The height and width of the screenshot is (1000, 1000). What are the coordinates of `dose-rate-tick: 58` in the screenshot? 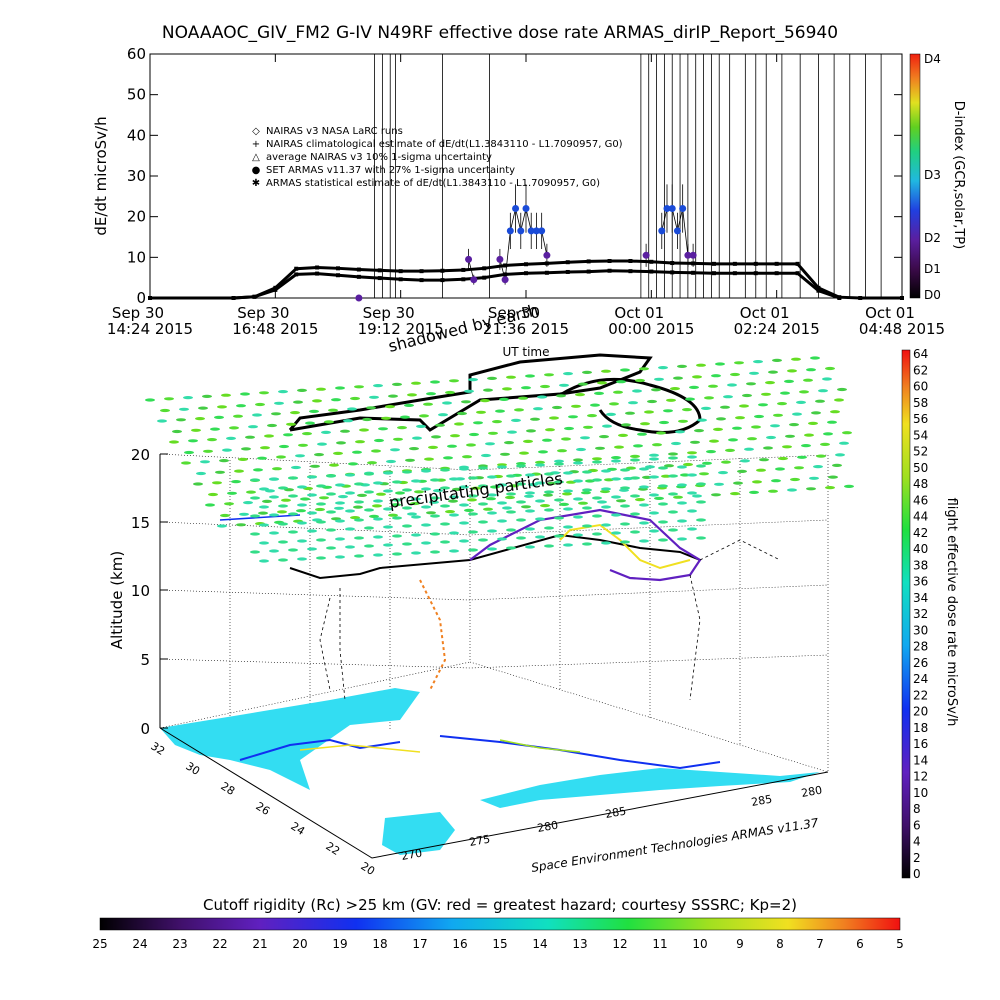 It's located at (920, 403).